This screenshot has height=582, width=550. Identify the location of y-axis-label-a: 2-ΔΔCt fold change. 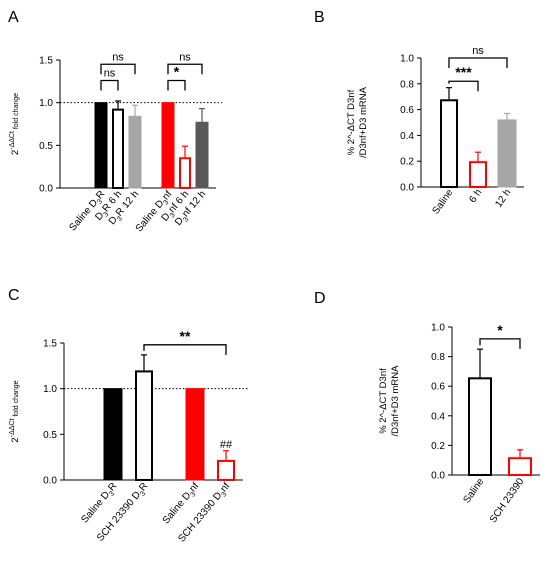
(15, 124).